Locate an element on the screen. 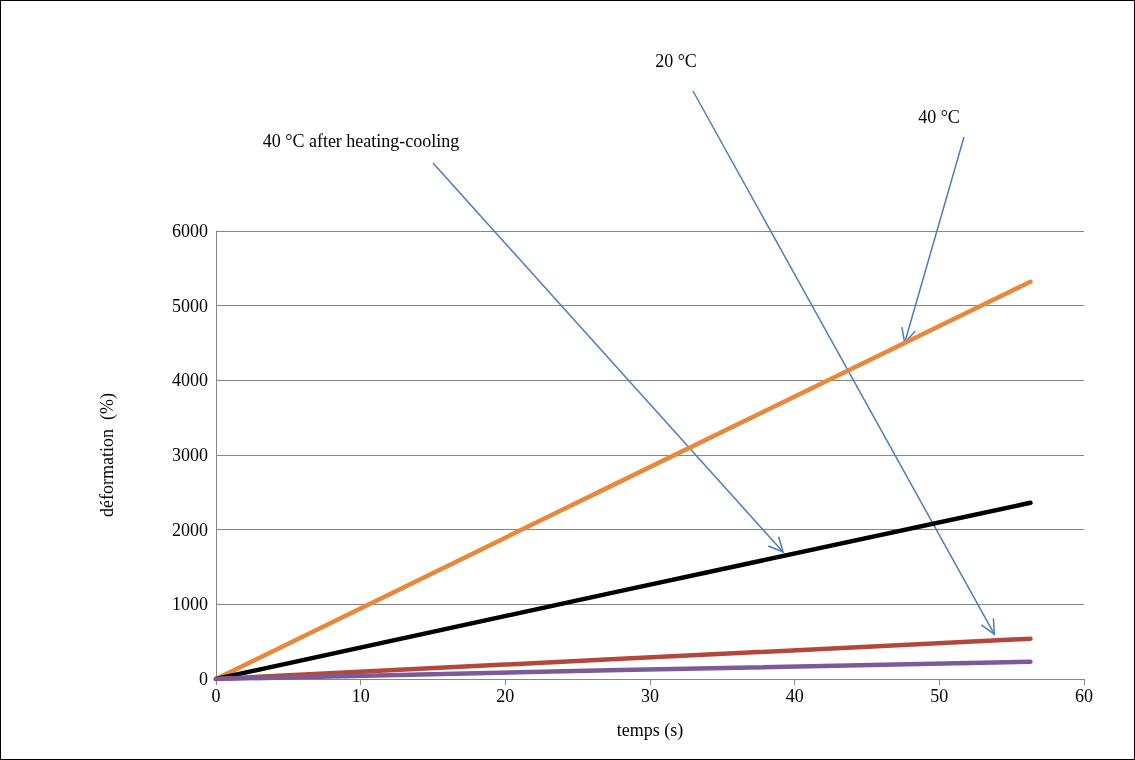  x-tick-label: 50 is located at coordinates (939, 696).